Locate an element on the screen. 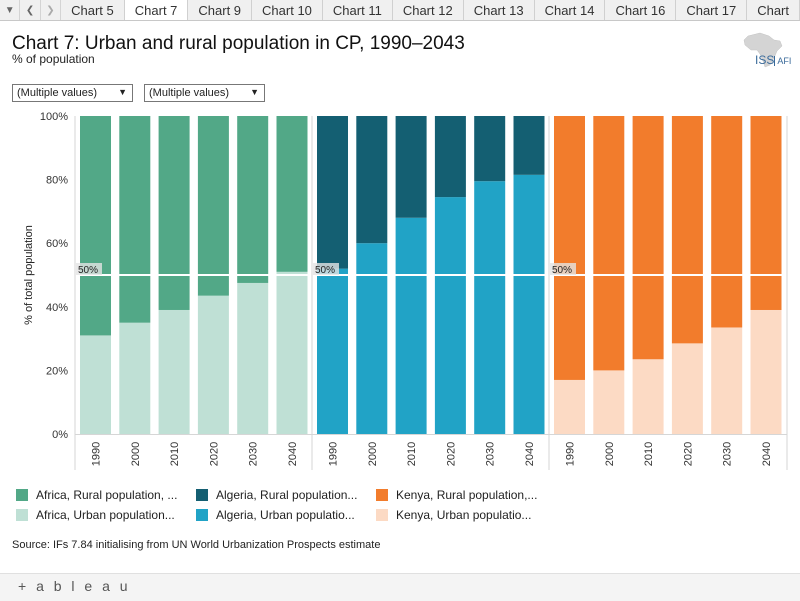  logo-iss-text: ISS is located at coordinates (765, 60).